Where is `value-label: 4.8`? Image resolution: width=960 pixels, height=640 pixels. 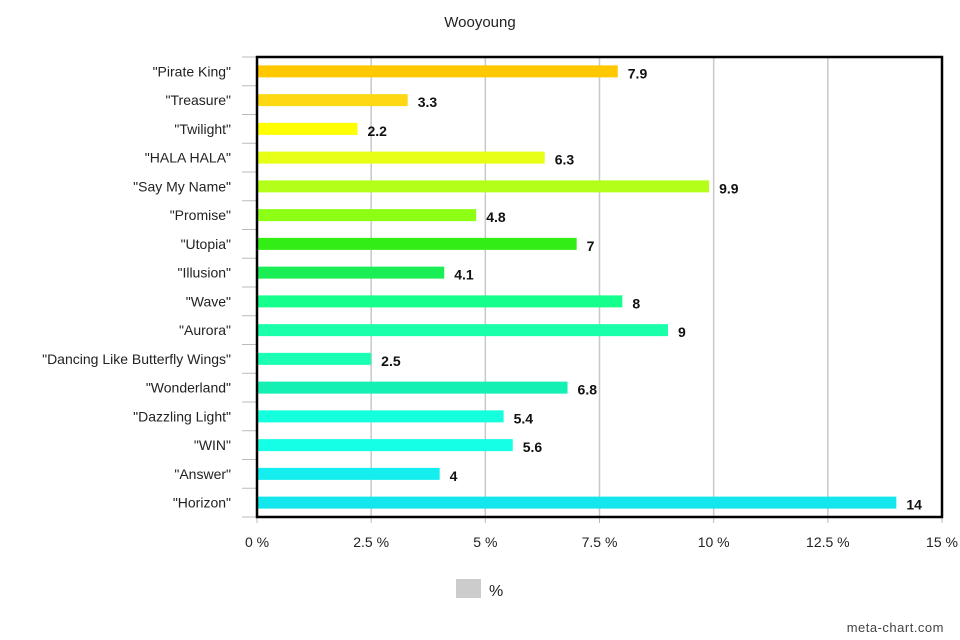
value-label: 4.8 is located at coordinates (496, 217).